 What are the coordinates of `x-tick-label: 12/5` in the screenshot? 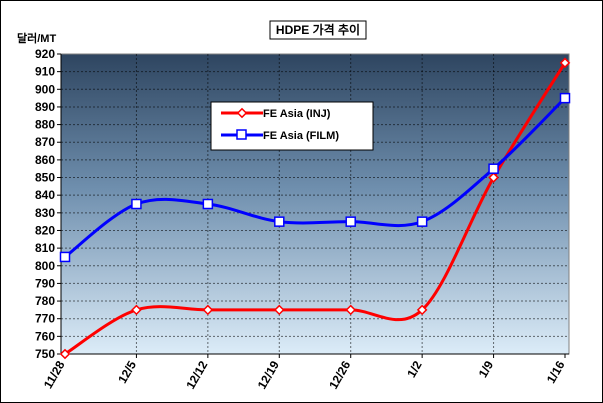 It's located at (127, 372).